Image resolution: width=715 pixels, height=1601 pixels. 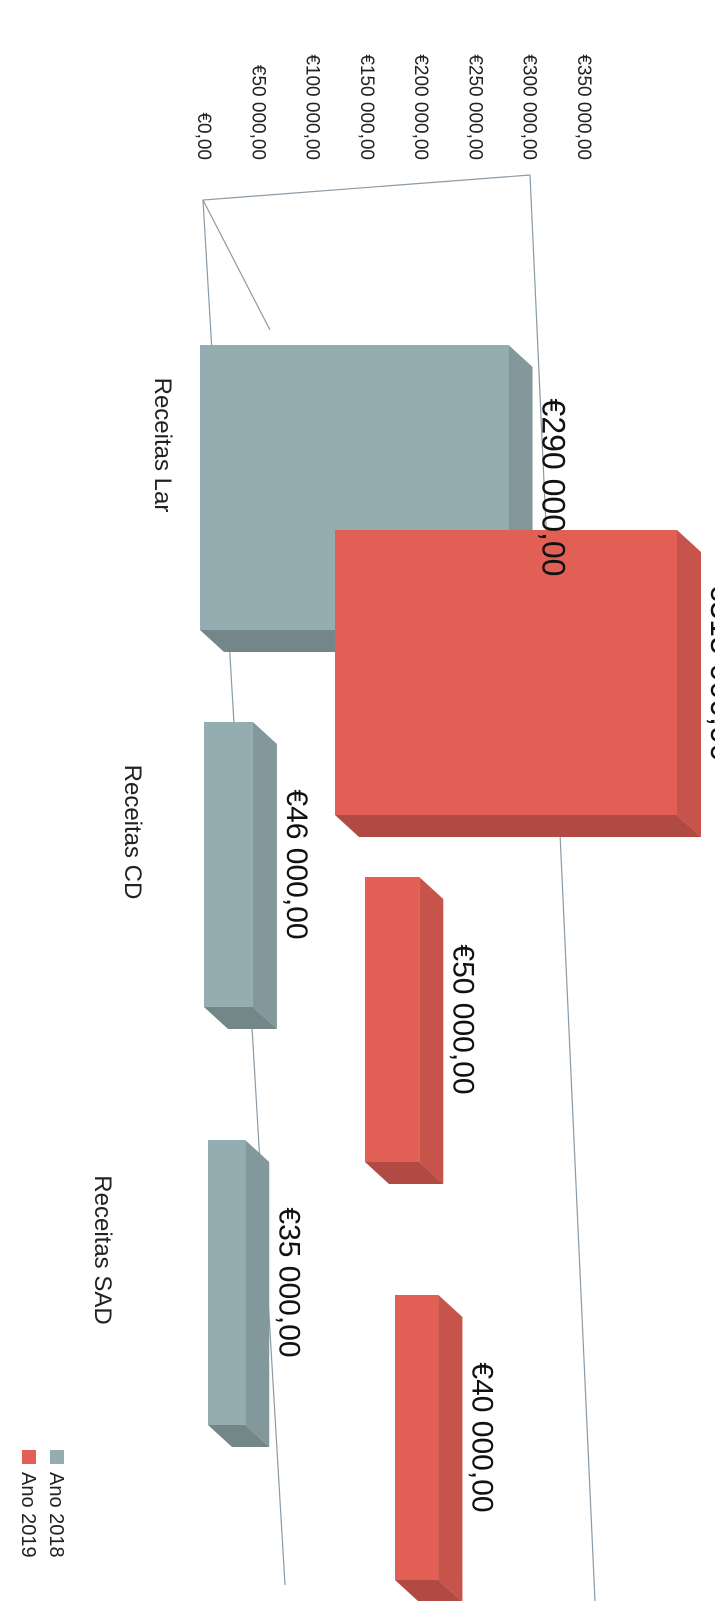 I want to click on data-label: €35 000,00, so click(x=288, y=1282).